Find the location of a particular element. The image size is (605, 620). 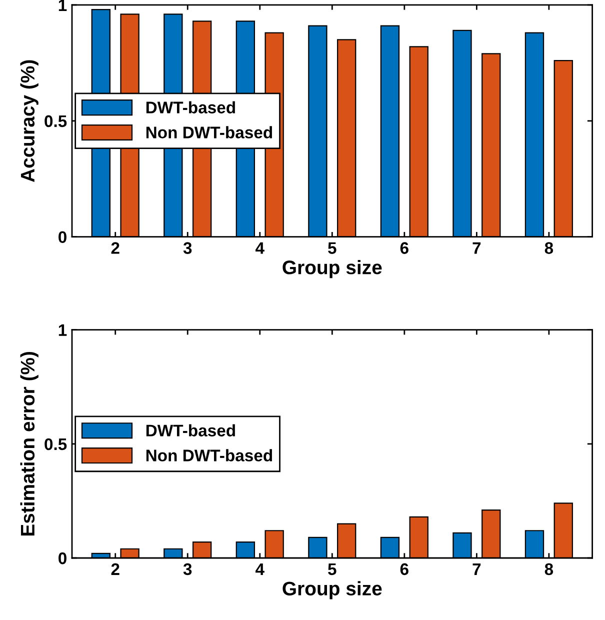

y-axis-title: Accuracy (%) is located at coordinates (29, 121).